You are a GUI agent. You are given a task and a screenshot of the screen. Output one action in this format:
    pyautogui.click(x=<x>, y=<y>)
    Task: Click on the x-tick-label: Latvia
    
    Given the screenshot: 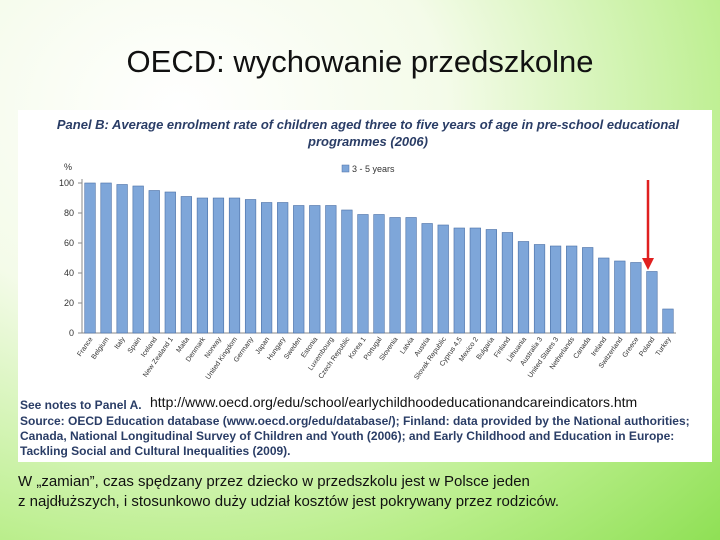 What is the action you would take?
    pyautogui.click(x=407, y=345)
    